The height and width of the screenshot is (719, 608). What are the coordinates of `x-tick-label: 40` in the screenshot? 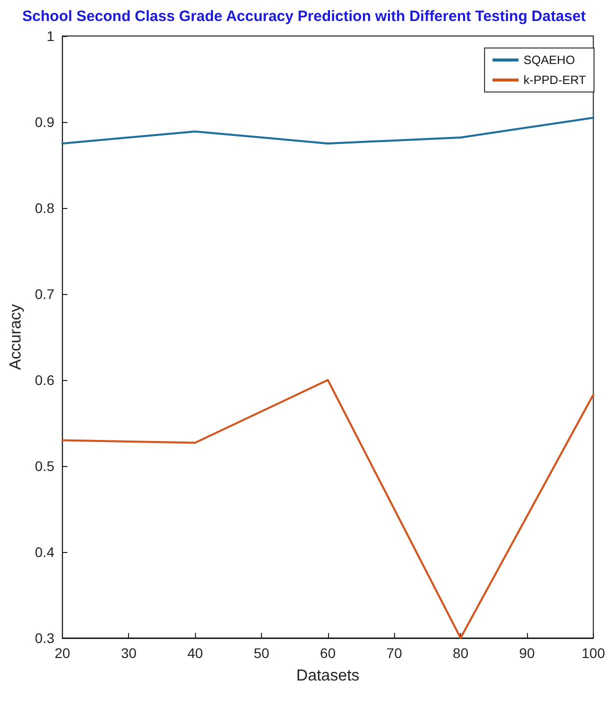 It's located at (195, 653).